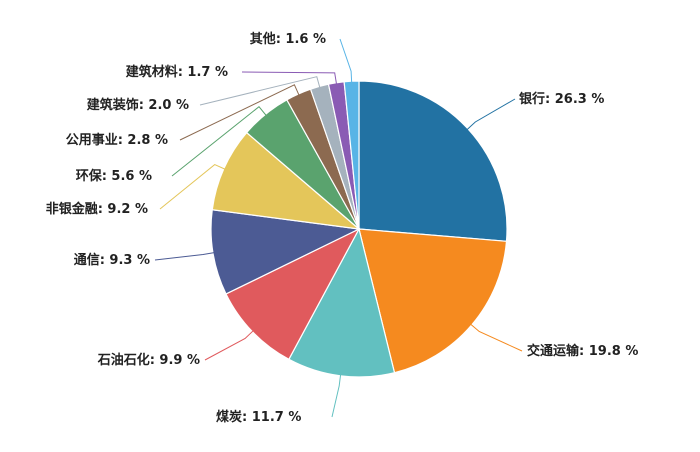 The image size is (700, 452). Describe the element at coordinates (112, 260) in the screenshot. I see `slice-label-5: 通信: 9.3 %` at that location.